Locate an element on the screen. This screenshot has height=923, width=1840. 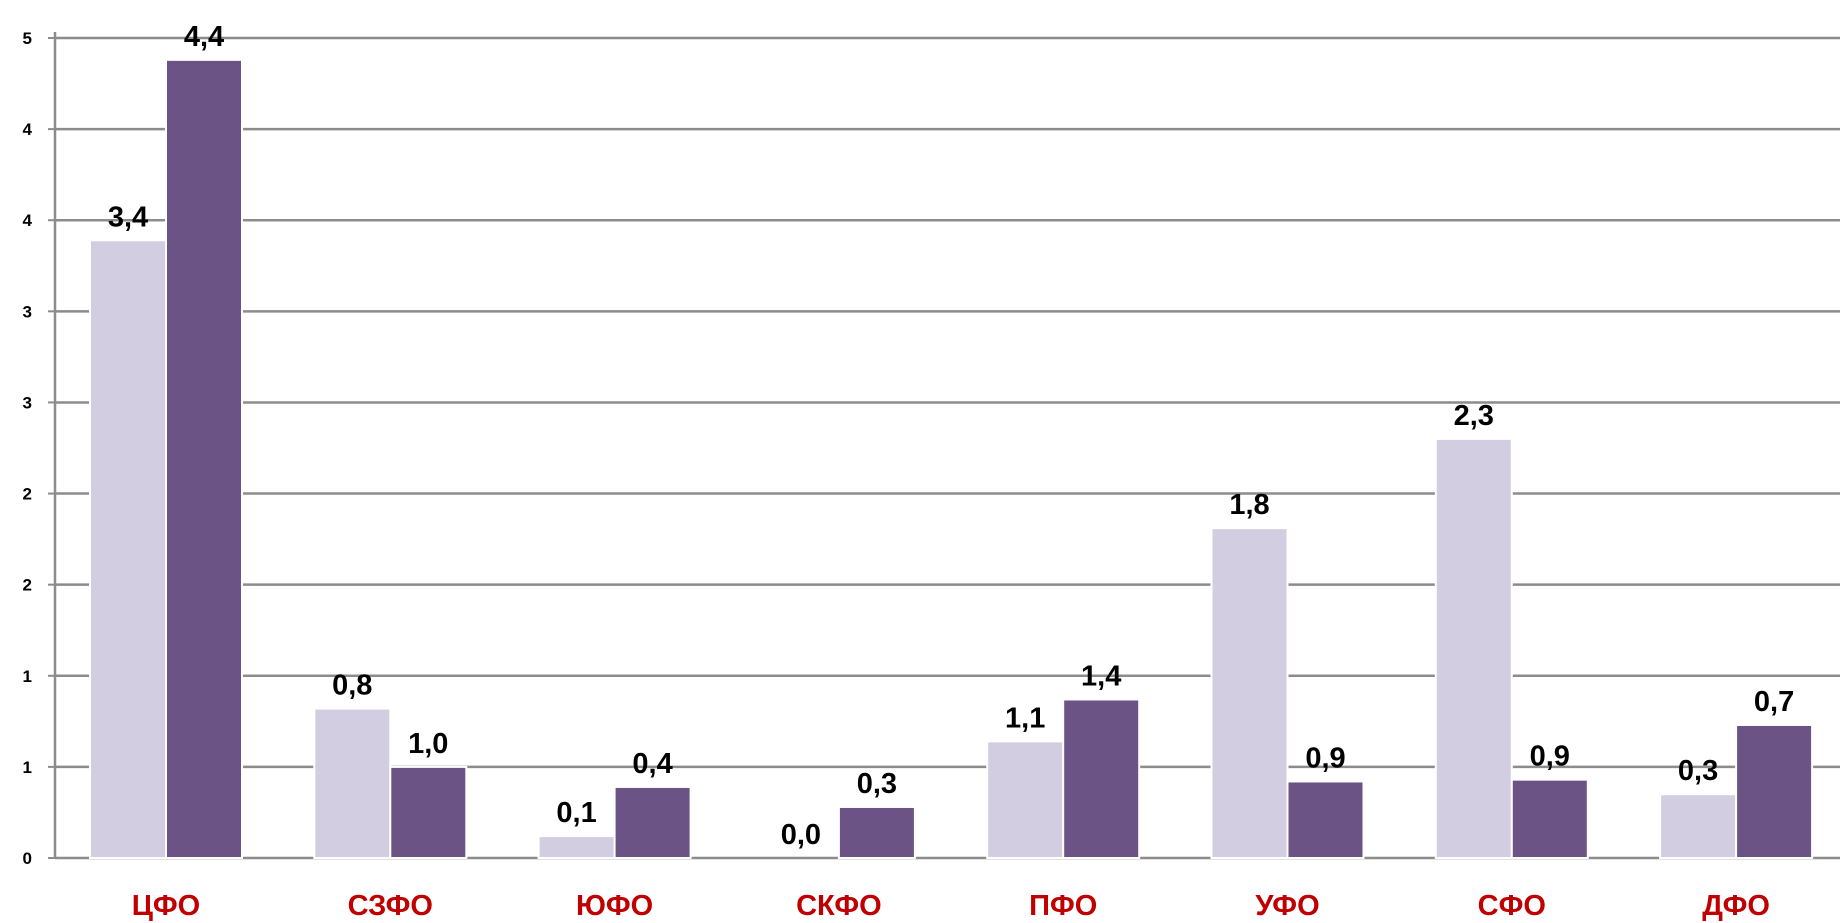
bar-series-2-ДФО is located at coordinates (1774, 791).